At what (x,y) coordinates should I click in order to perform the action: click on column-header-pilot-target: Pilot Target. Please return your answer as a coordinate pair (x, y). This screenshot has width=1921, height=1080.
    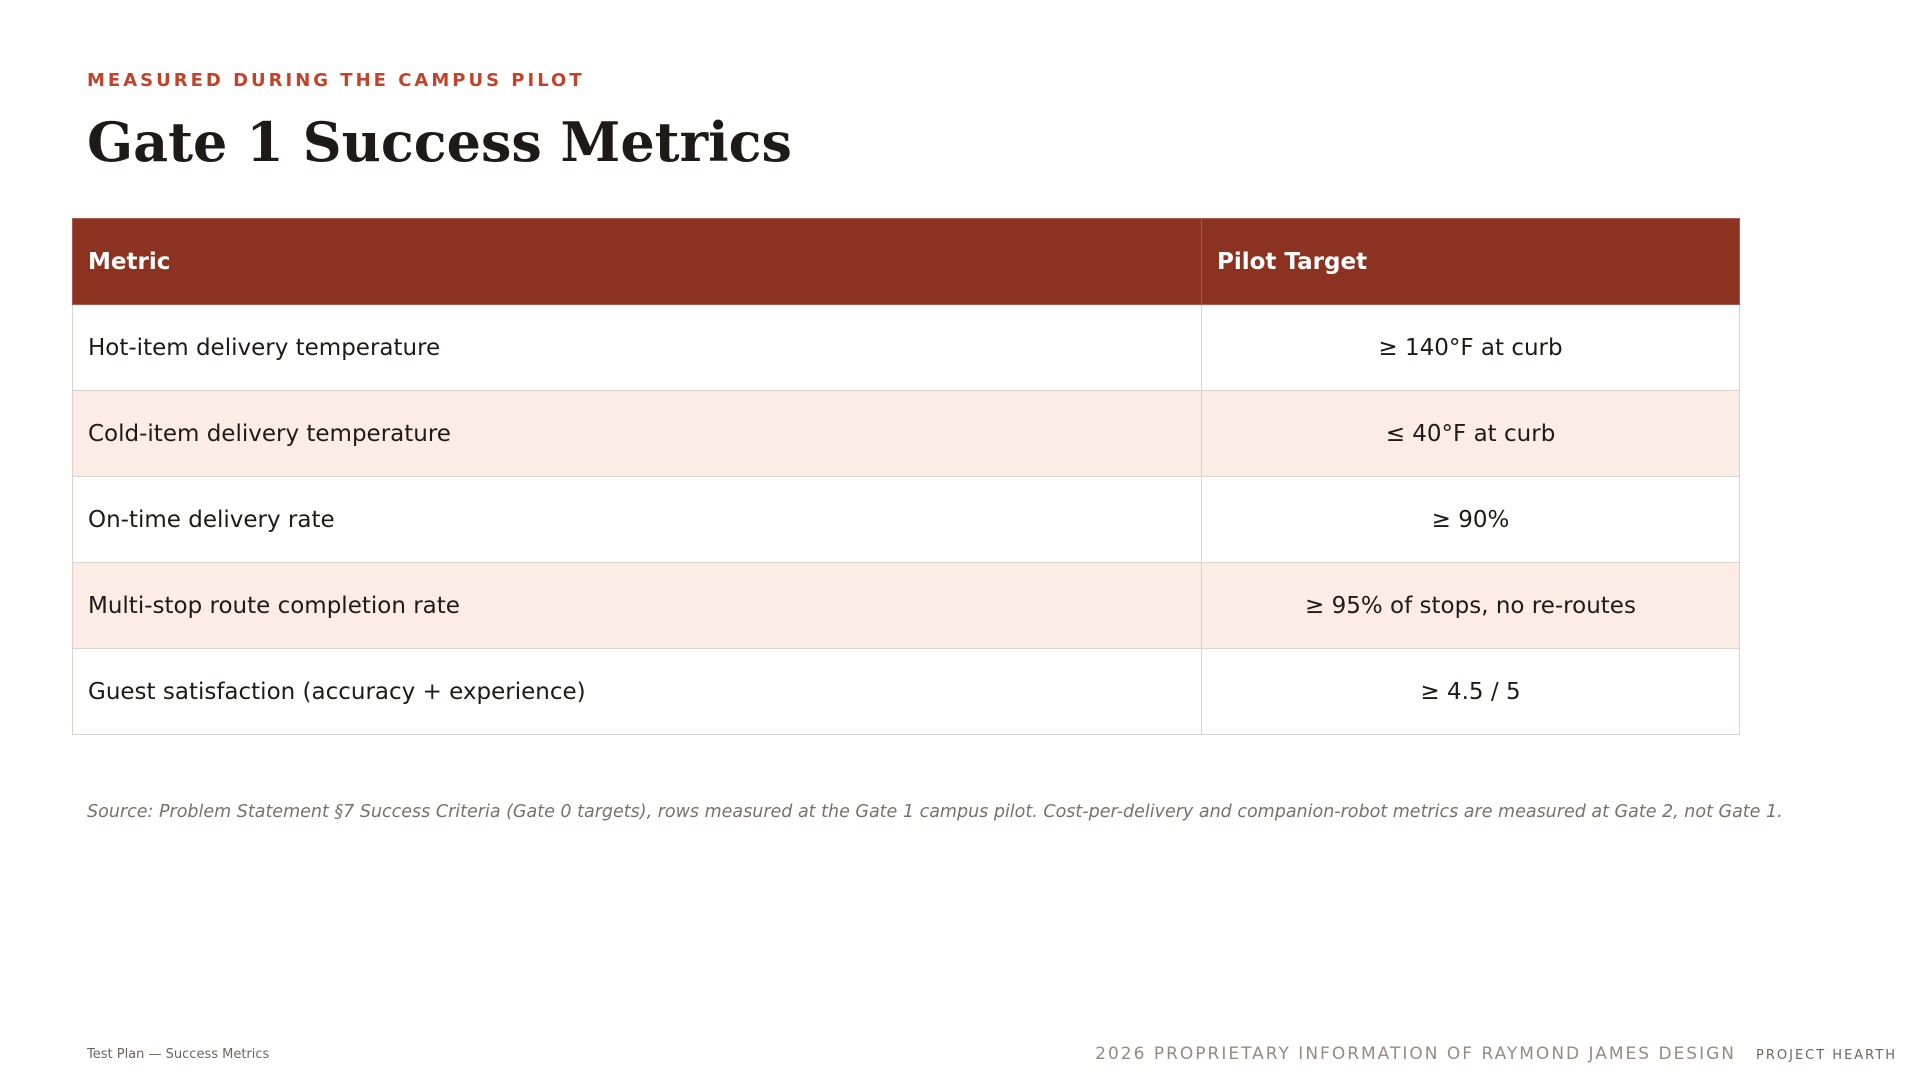
    Looking at the image, I should click on (1470, 261).